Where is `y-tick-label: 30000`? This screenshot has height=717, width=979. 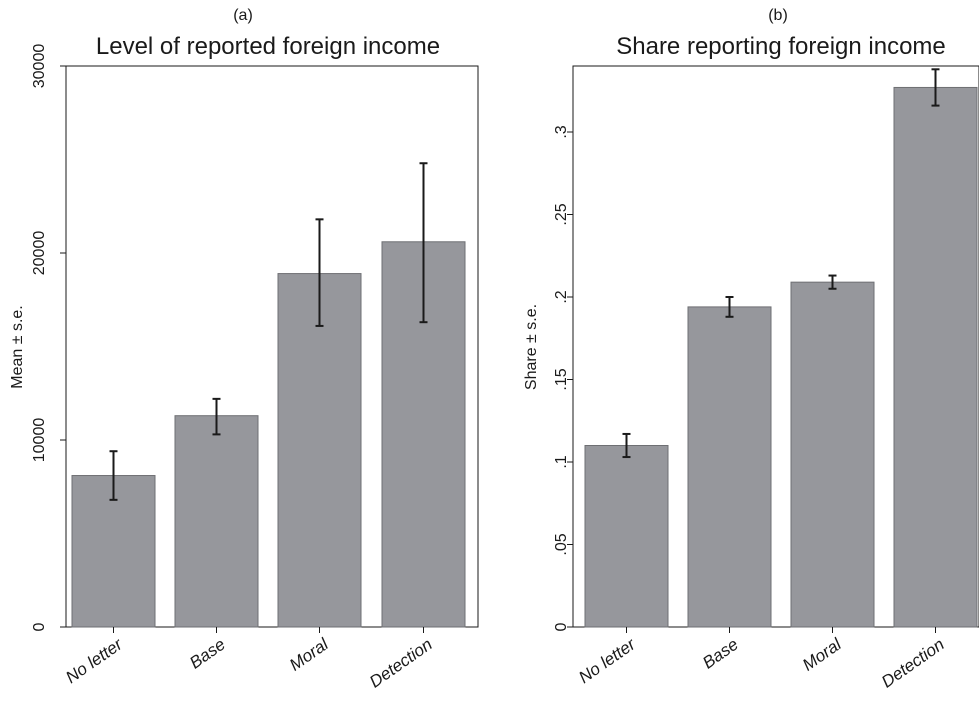
y-tick-label: 30000 is located at coordinates (39, 66).